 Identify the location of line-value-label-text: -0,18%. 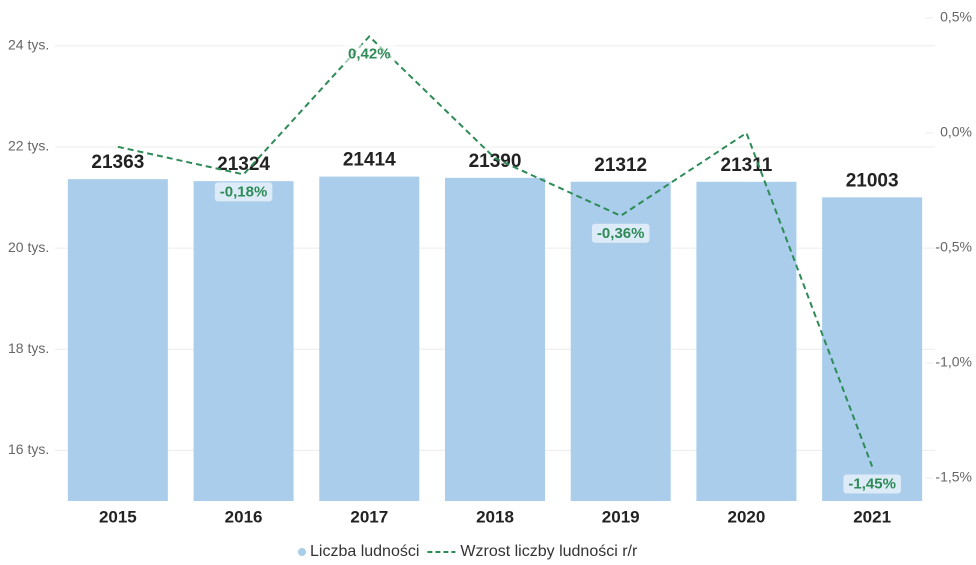
(244, 191).